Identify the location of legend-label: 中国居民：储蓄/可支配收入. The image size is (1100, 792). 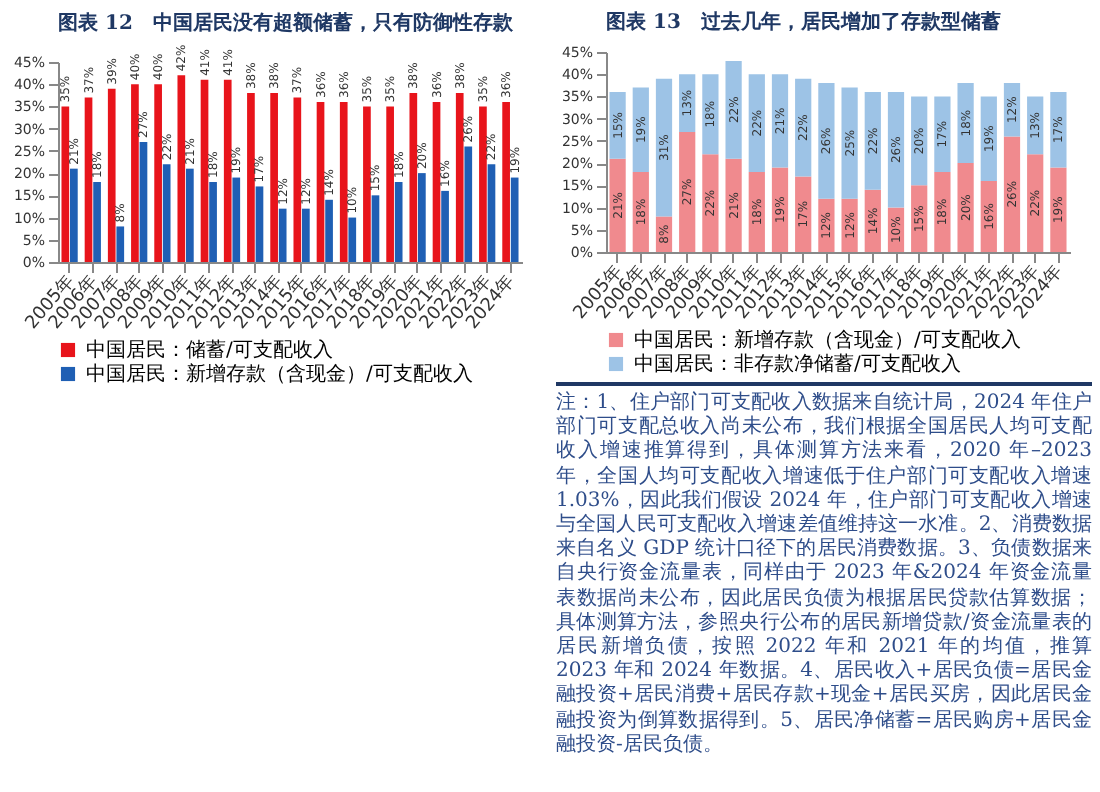
(209, 350).